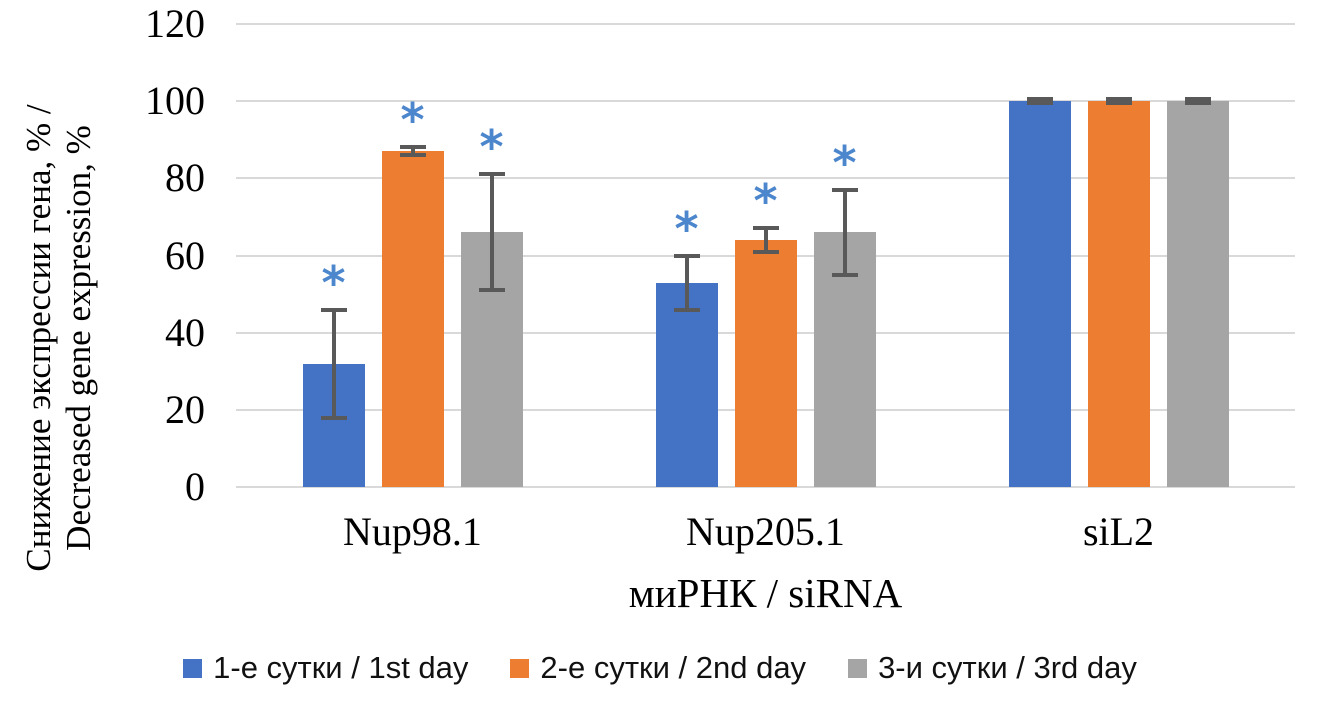 Image resolution: width=1320 pixels, height=721 pixels. What do you see at coordinates (673, 667) in the screenshot?
I see `legend-label-2nd-day: 2-е сутки / 2nd day` at bounding box center [673, 667].